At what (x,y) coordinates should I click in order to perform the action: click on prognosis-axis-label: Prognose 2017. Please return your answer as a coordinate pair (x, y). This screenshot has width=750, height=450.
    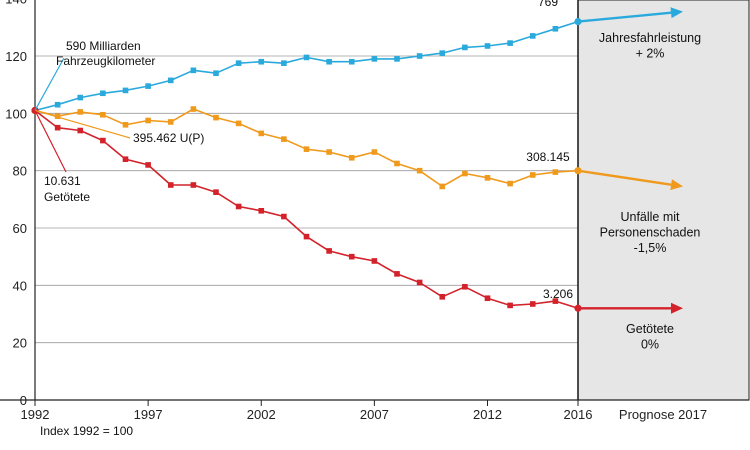
    Looking at the image, I should click on (663, 414).